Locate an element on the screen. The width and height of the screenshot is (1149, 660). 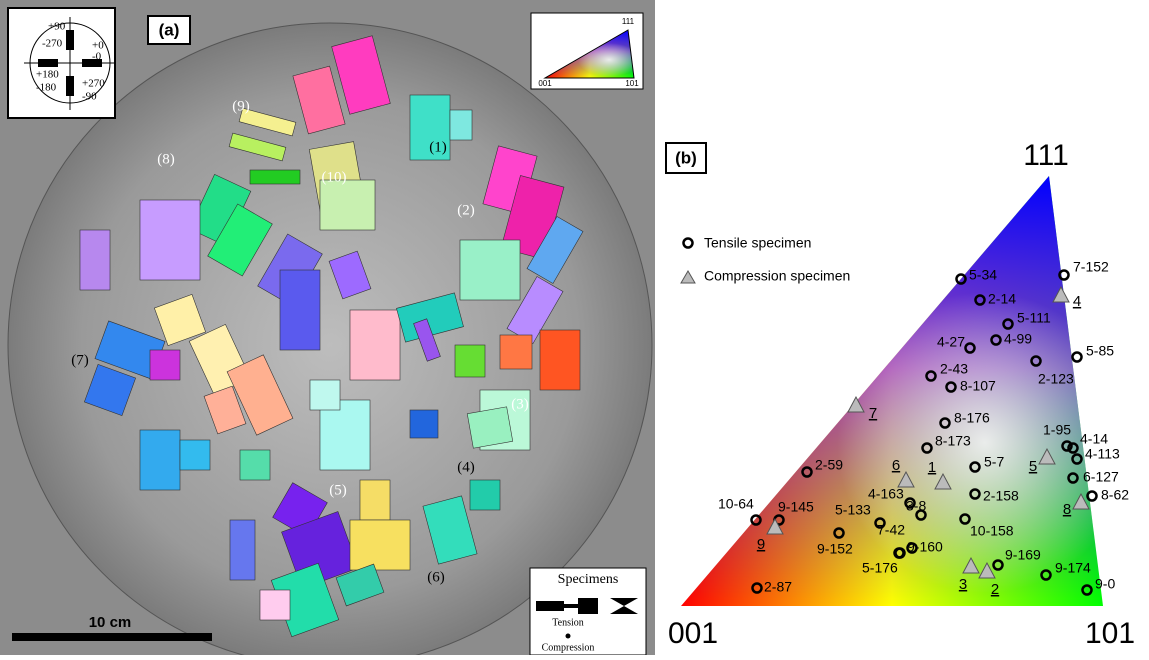
compression-icon is located at coordinates (568, 636).